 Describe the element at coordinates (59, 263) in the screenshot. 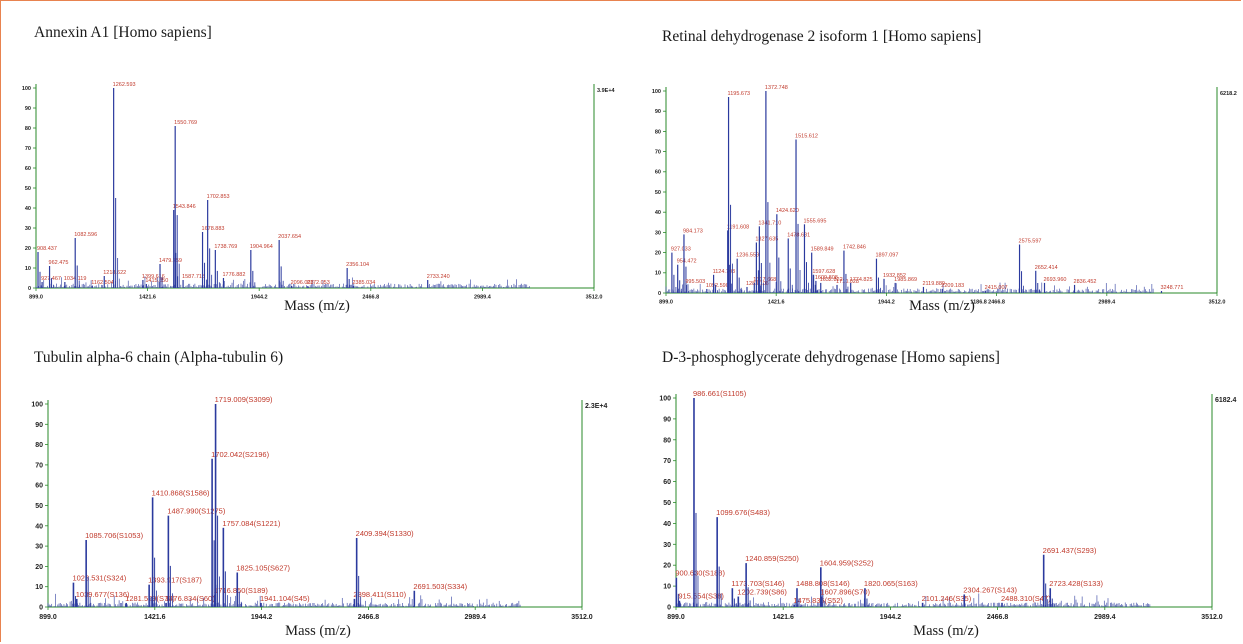

I see `peak-label: 962.475` at that location.